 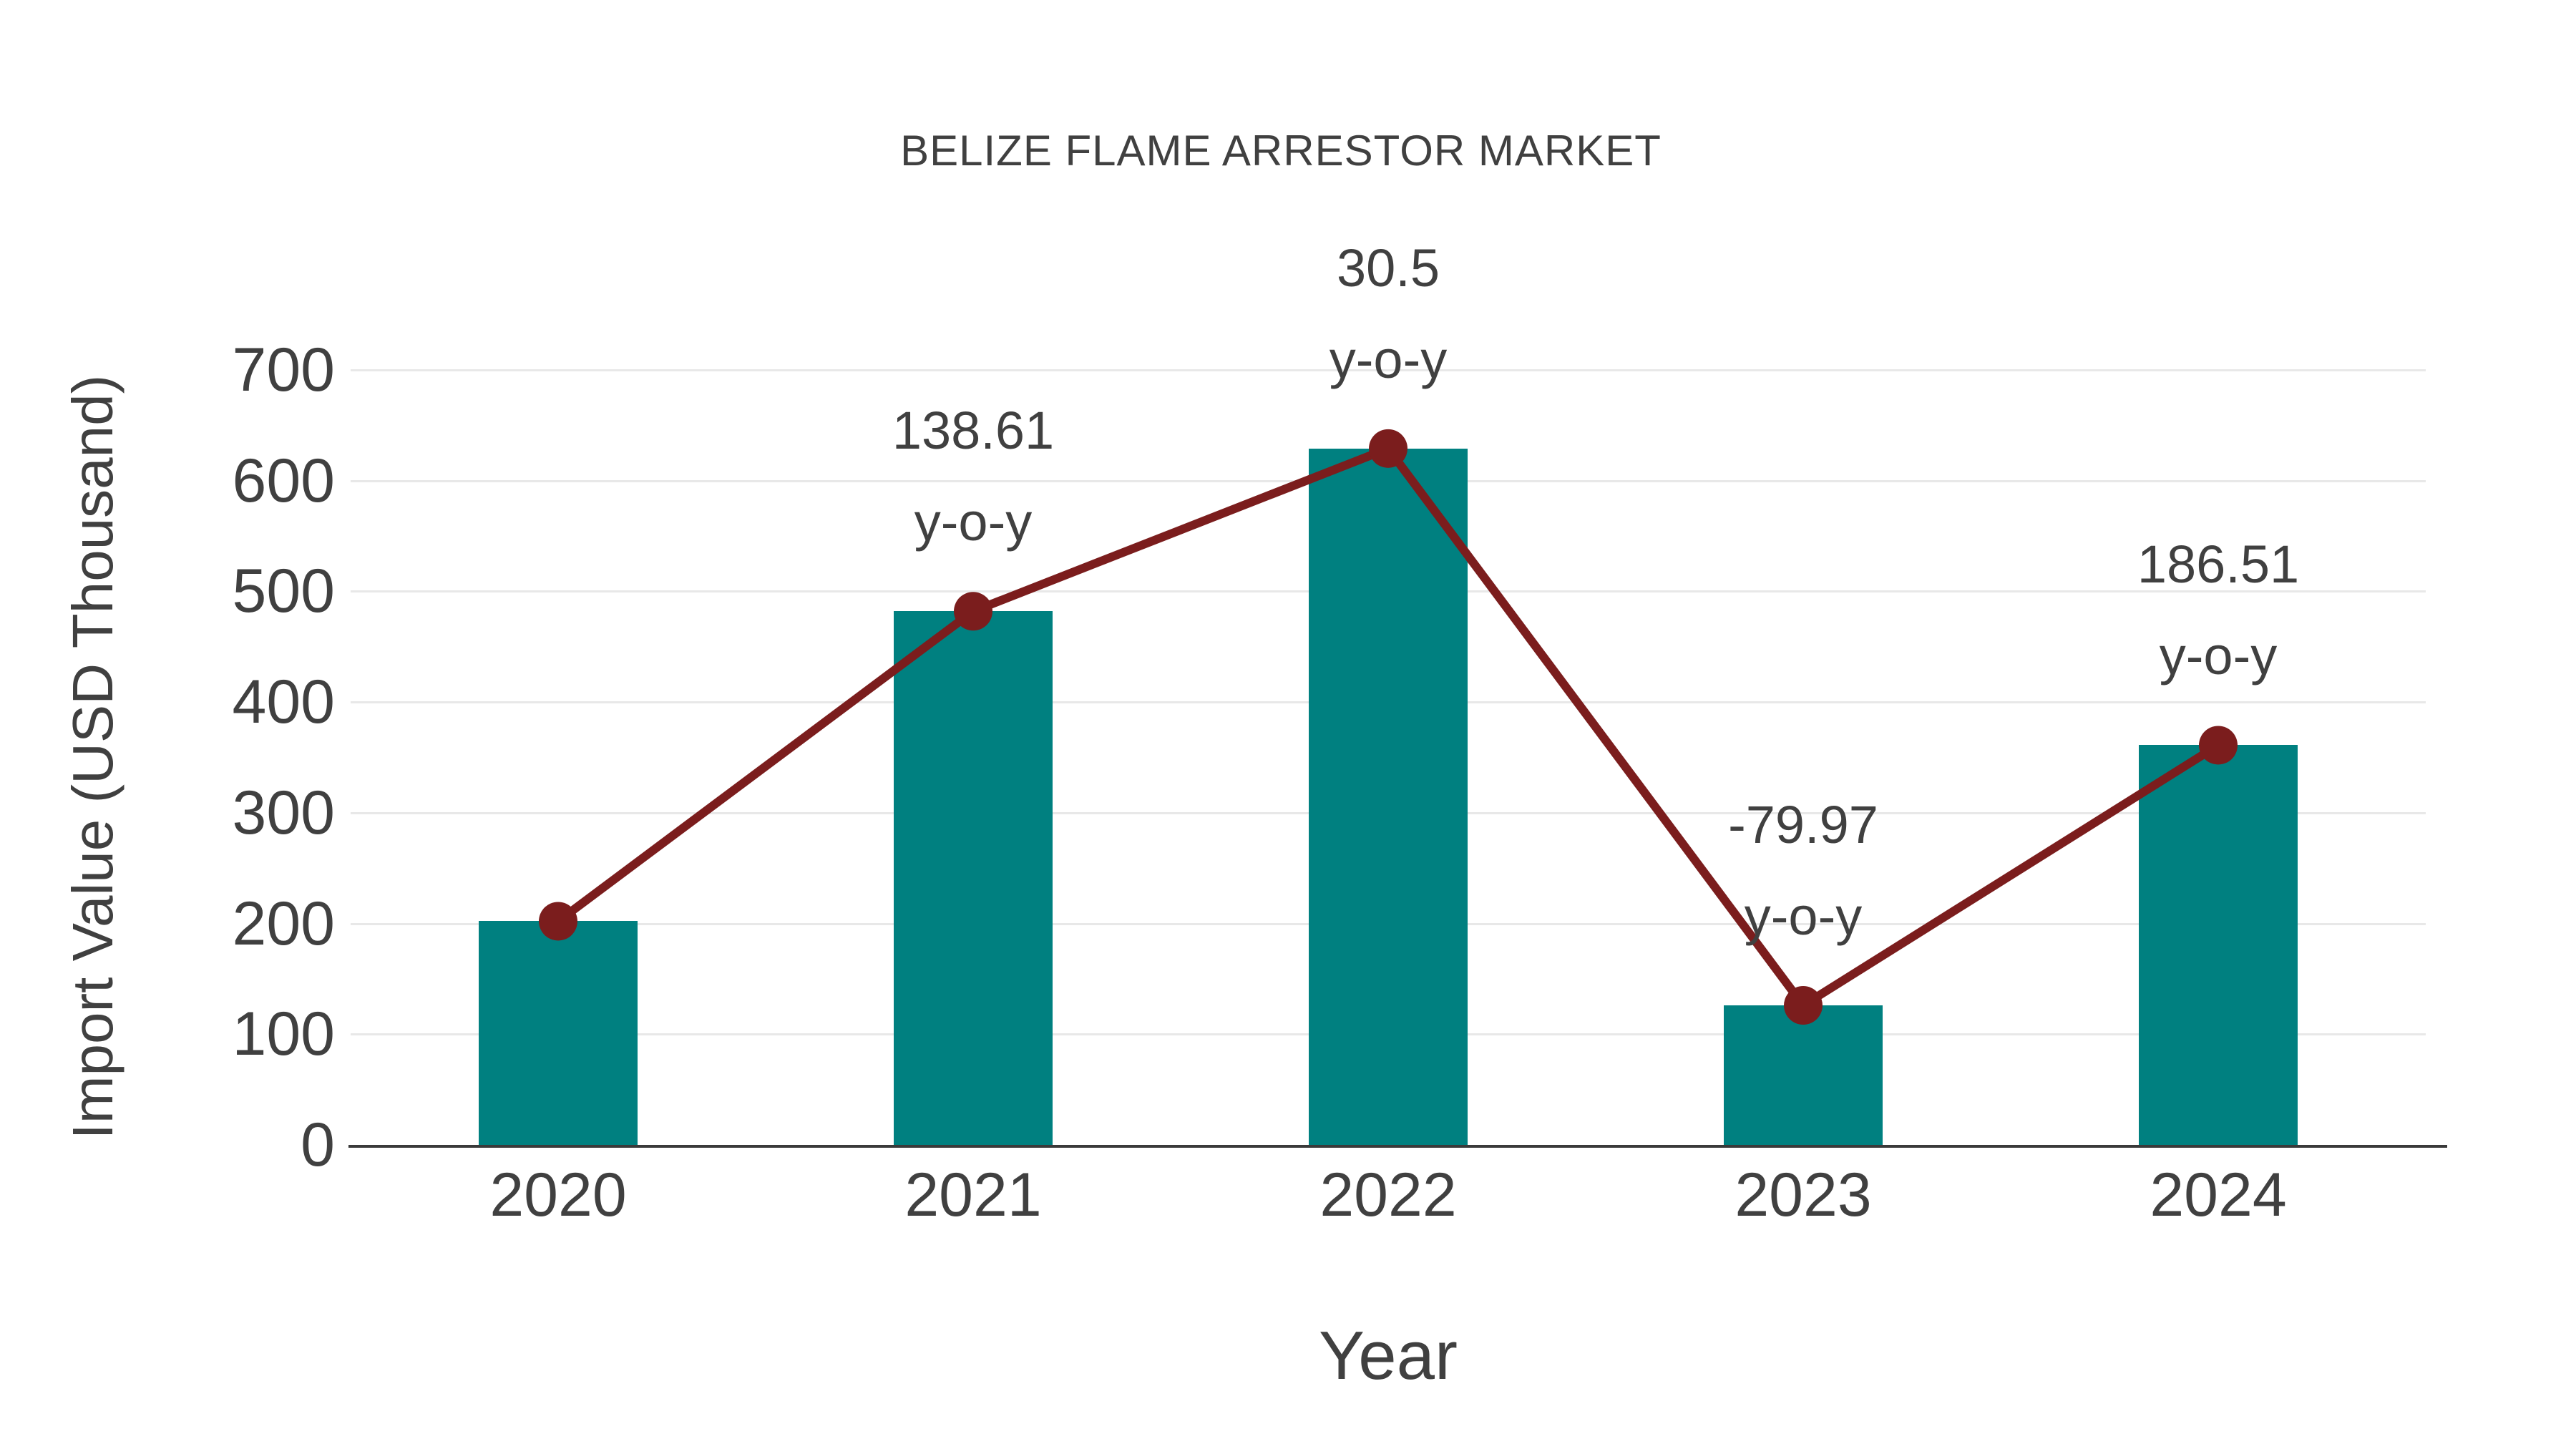 What do you see at coordinates (1388, 314) in the screenshot?
I see `annotation-2022: 30.5 y-o-y` at bounding box center [1388, 314].